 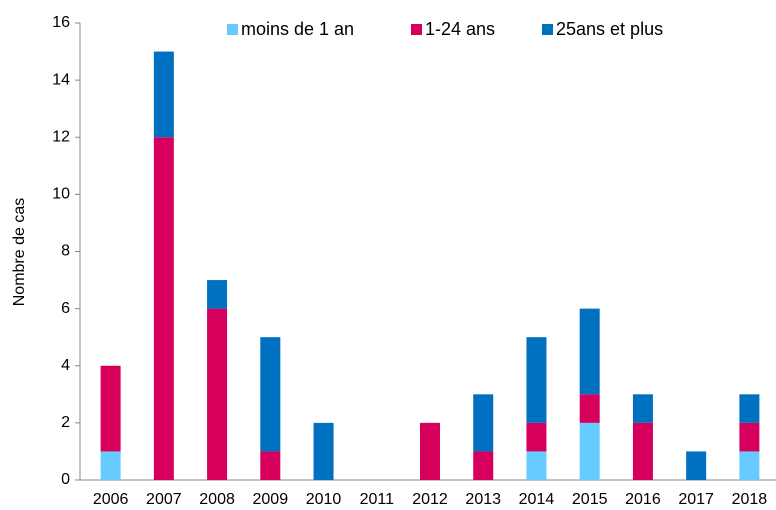 I want to click on y-axis-label: Nombre de cas, so click(x=19, y=252).